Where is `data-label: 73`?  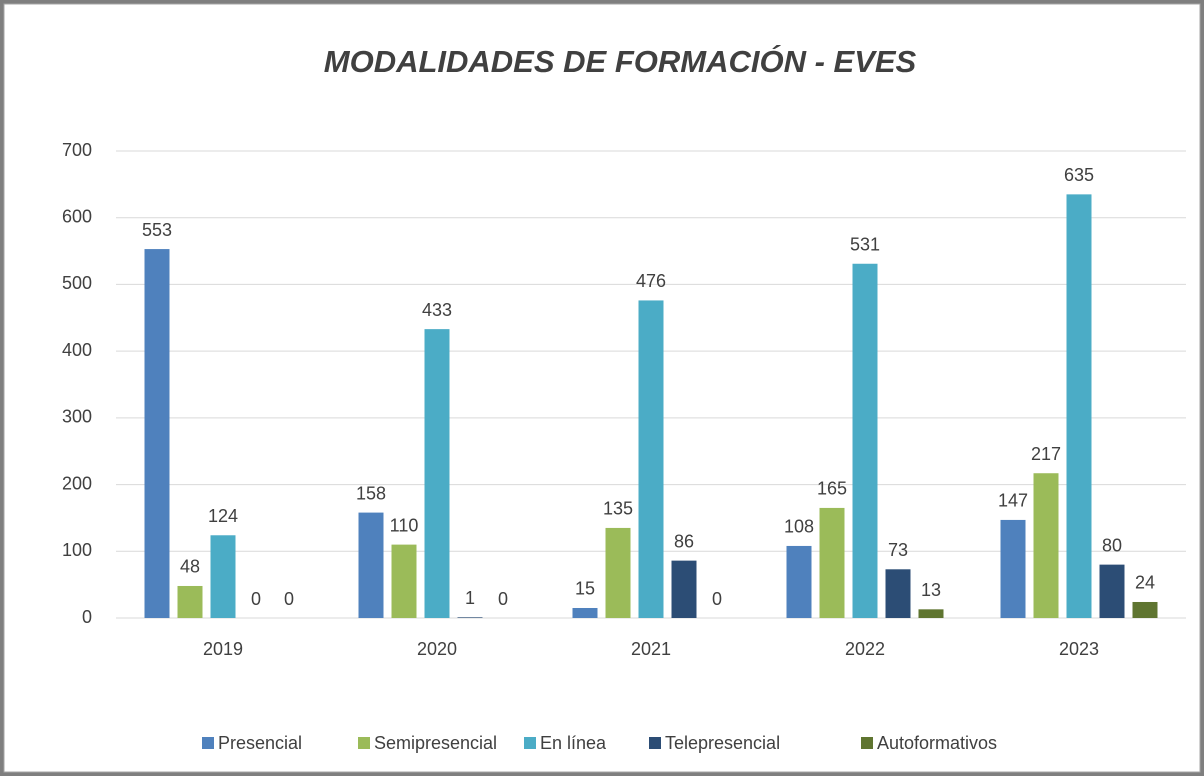
data-label: 73 is located at coordinates (898, 550).